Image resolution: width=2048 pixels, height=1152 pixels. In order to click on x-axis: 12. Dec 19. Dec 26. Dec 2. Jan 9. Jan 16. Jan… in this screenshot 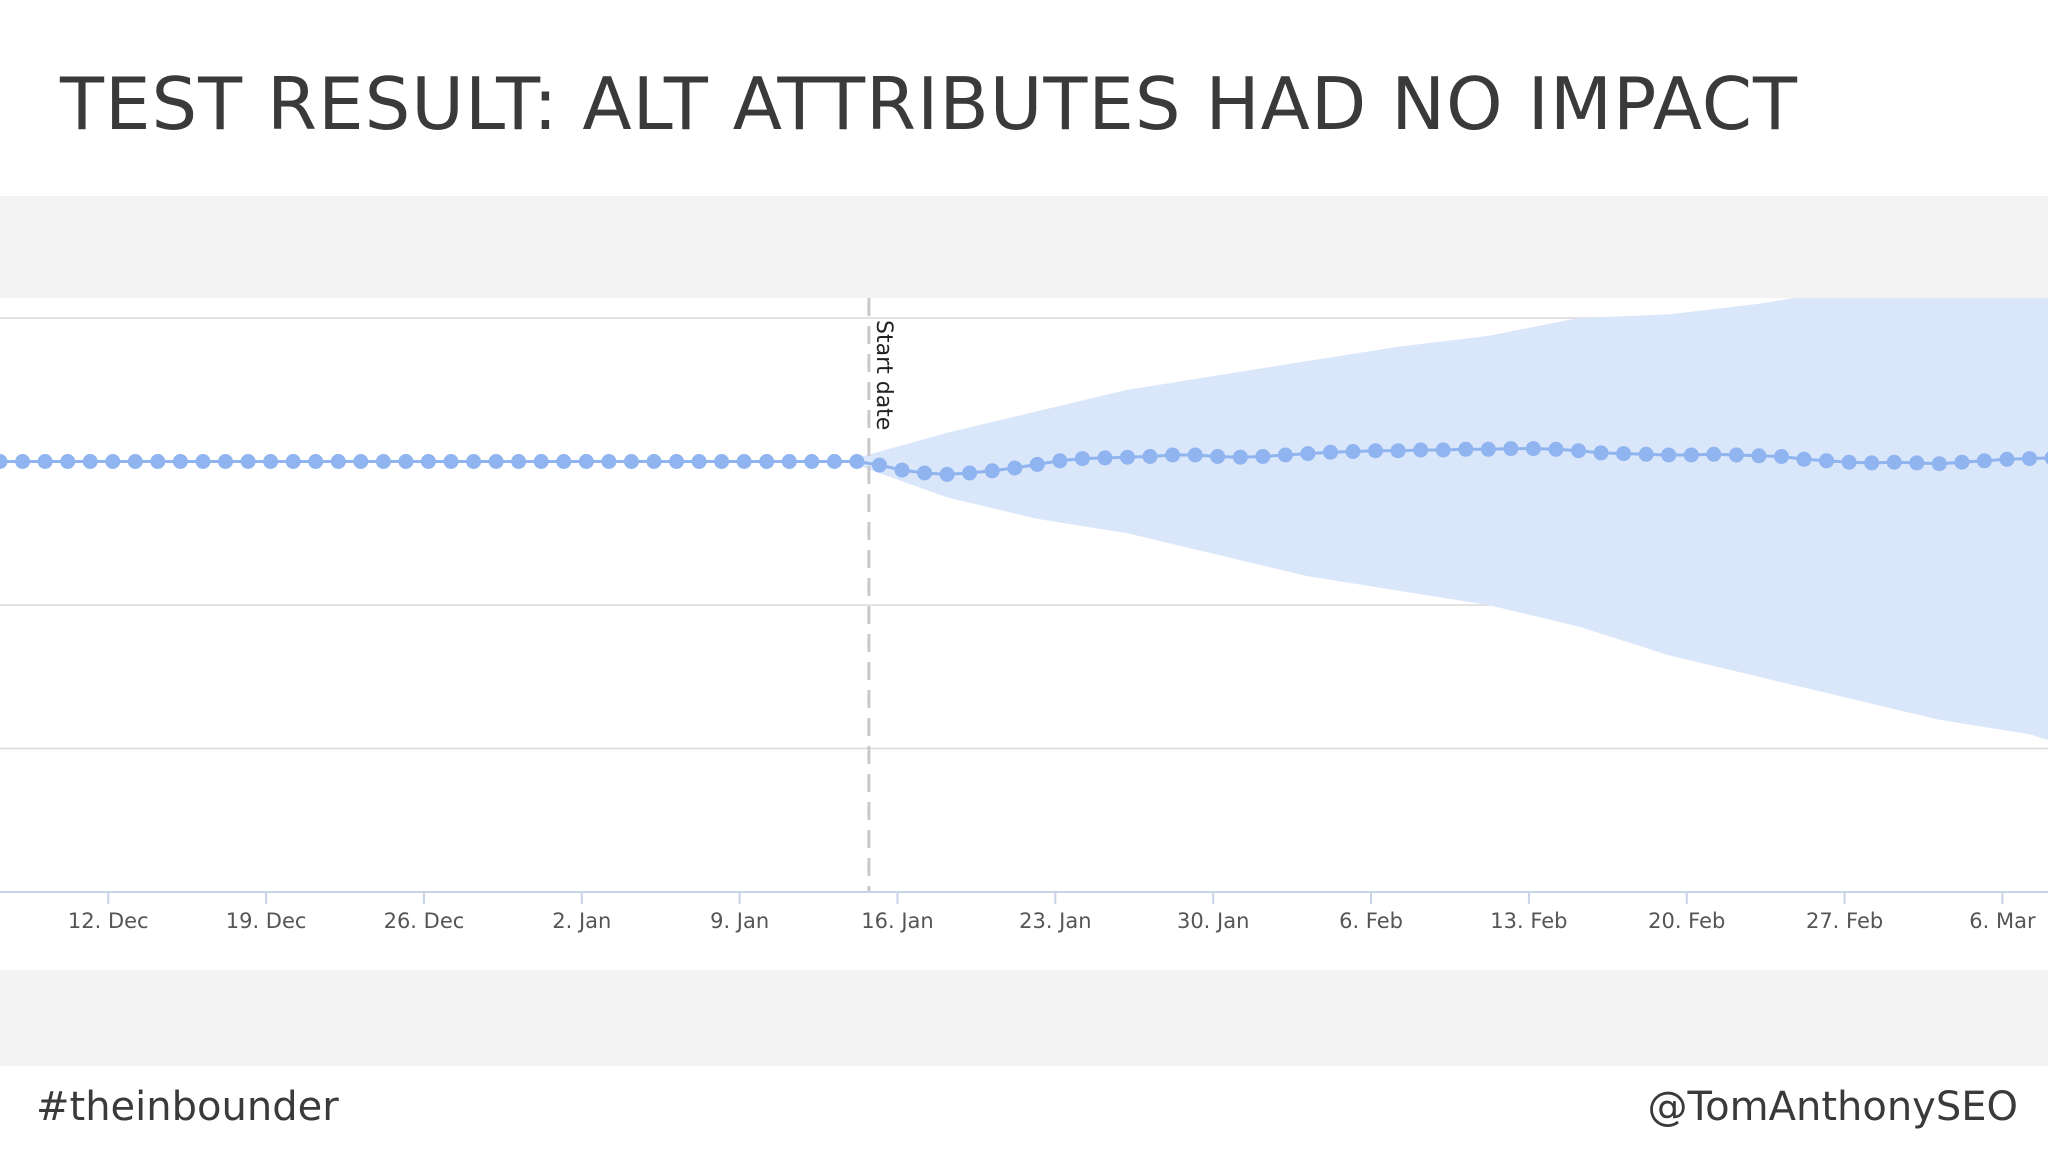, I will do `click(1024, 912)`.